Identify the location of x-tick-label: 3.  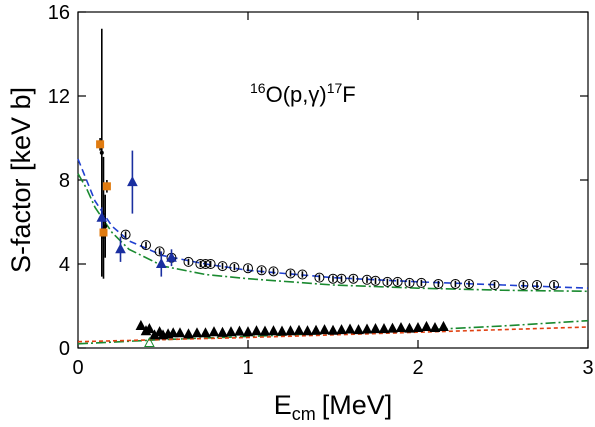
(587, 368).